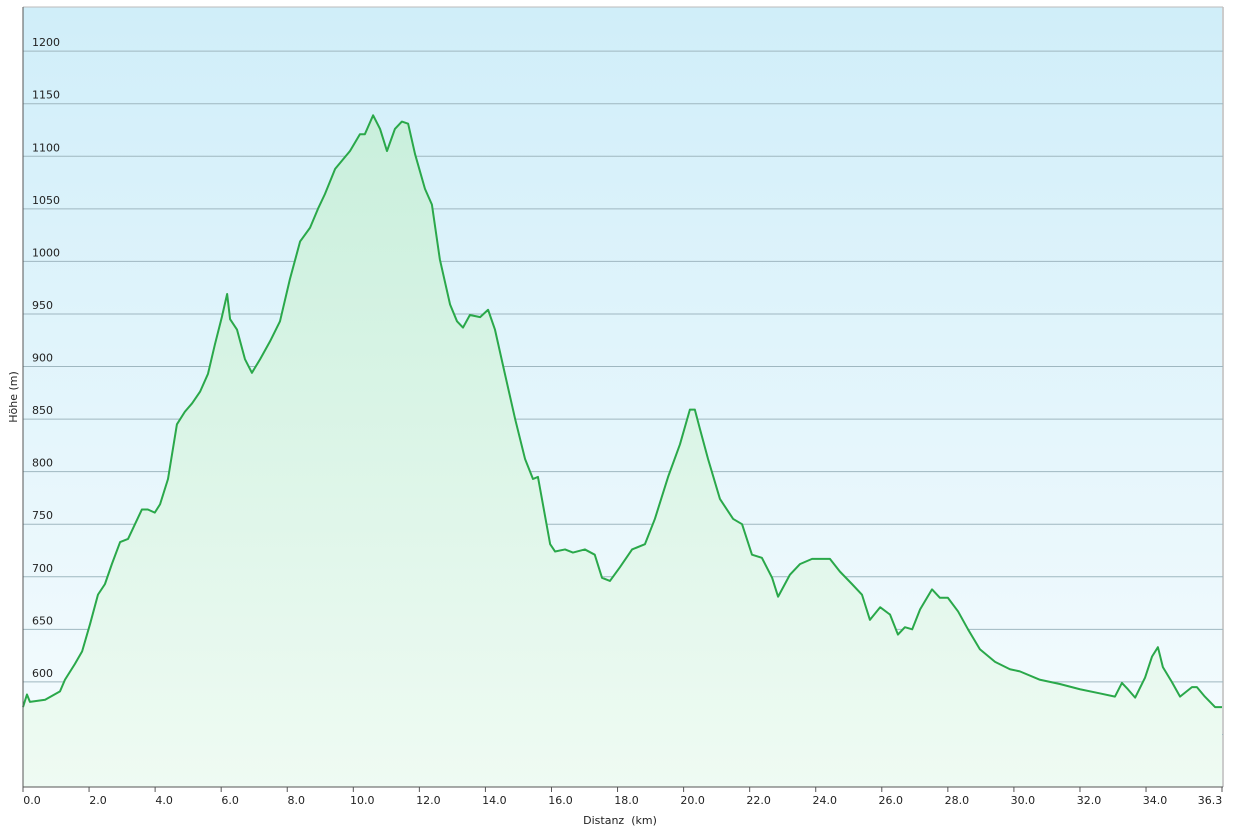  What do you see at coordinates (494, 800) in the screenshot?
I see `x-tick-label: 14.0` at bounding box center [494, 800].